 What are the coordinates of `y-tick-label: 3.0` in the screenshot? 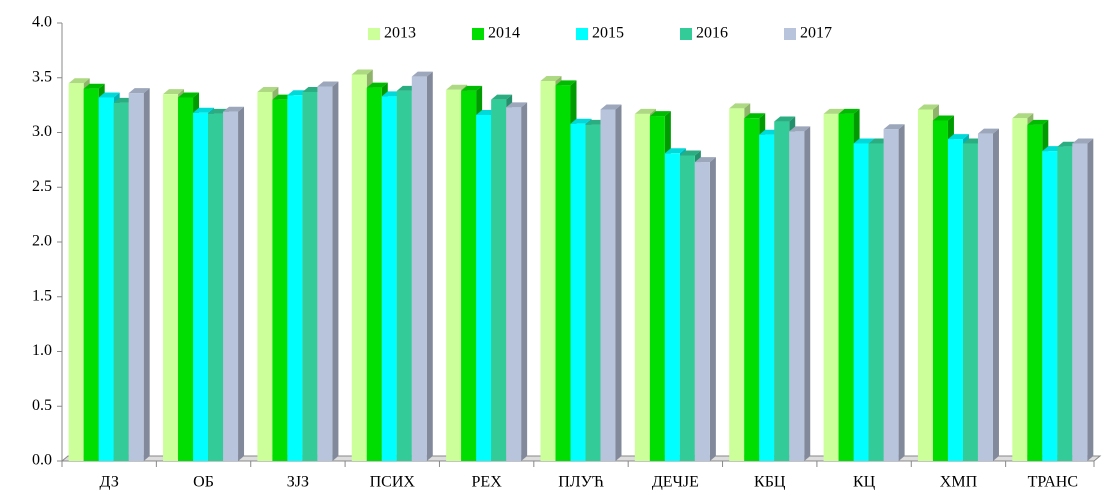 It's located at (42, 131).